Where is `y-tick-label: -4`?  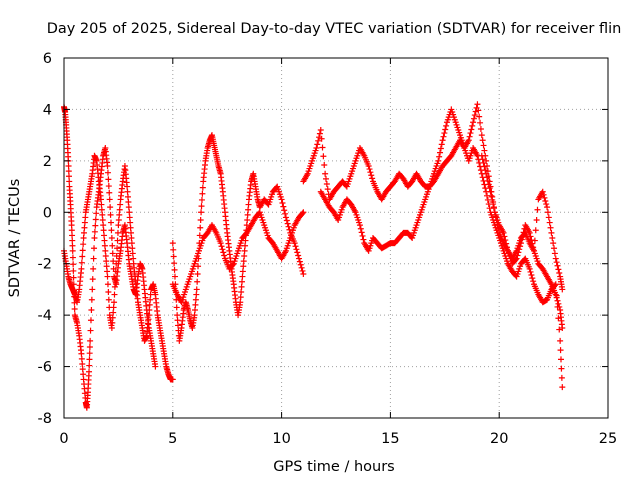
y-tick-label: -4 is located at coordinates (45, 316).